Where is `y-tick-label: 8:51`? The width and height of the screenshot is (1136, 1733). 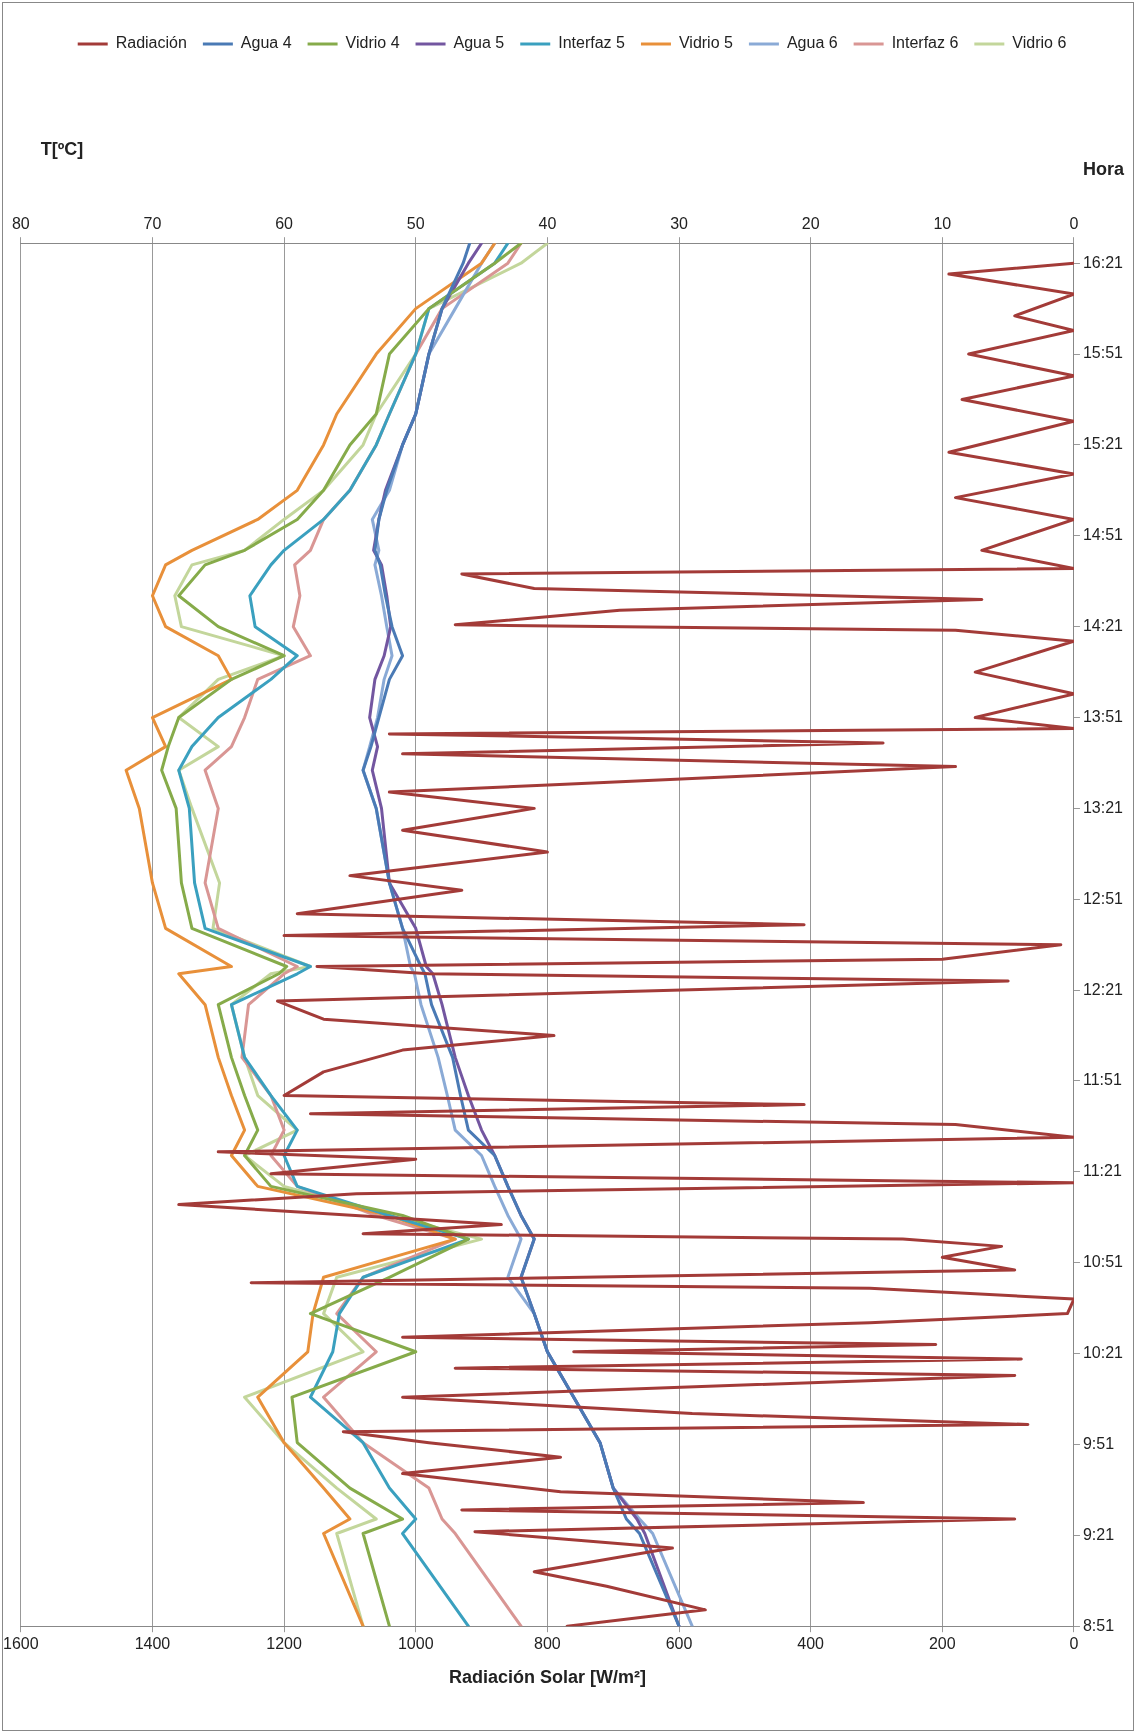 y-tick-label: 8:51 is located at coordinates (1098, 1625).